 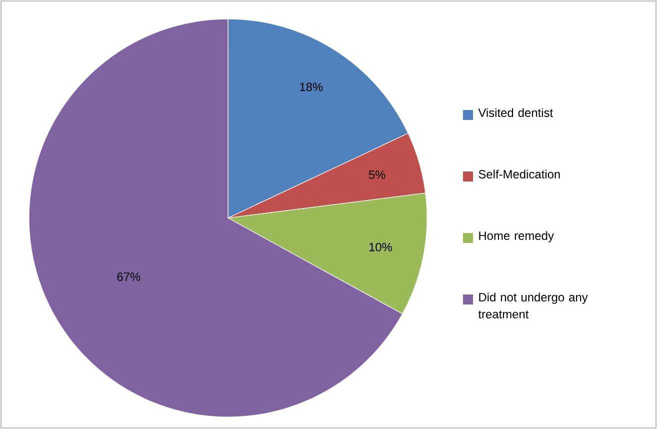 What do you see at coordinates (516, 236) in the screenshot?
I see `legend-label: Home remedy` at bounding box center [516, 236].